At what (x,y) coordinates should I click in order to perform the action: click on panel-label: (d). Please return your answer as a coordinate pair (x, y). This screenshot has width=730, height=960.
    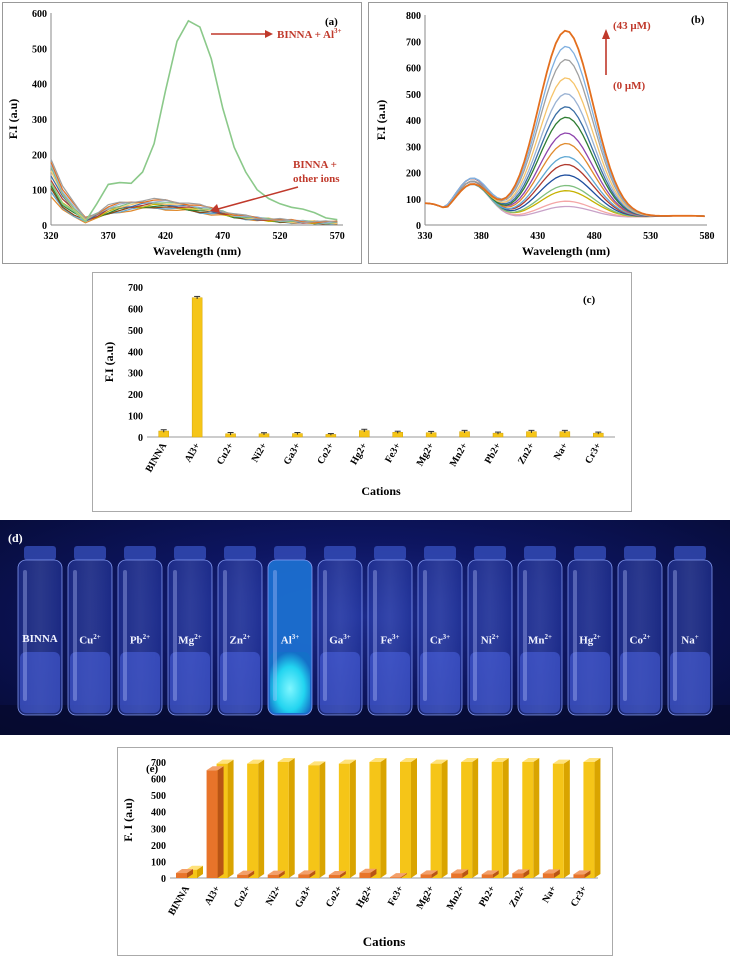
    Looking at the image, I should click on (15, 538).